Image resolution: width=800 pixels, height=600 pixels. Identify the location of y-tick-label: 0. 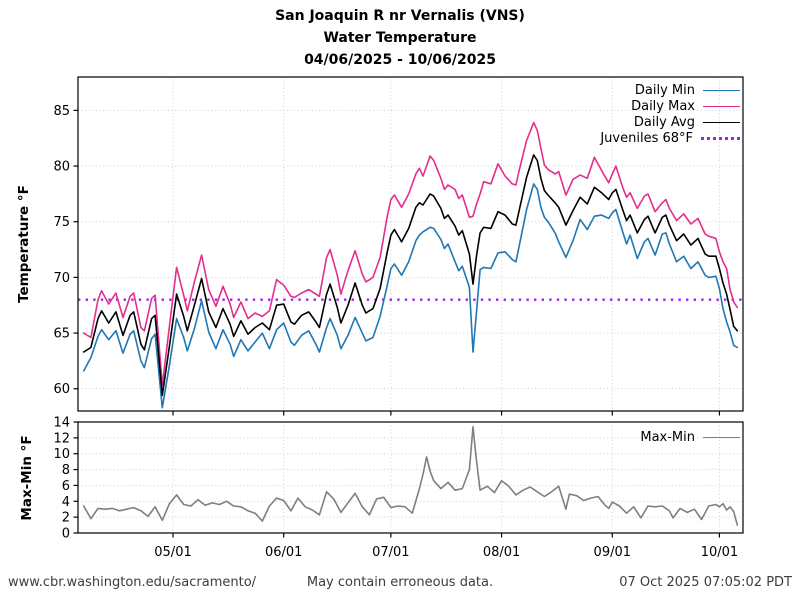
(66, 534).